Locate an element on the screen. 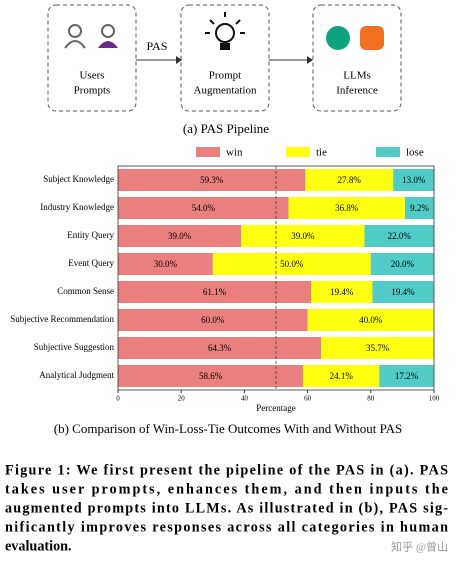 Image resolution: width=456 pixels, height=564 pixels. y-tick-label: Analytical Judgment is located at coordinates (76, 375).